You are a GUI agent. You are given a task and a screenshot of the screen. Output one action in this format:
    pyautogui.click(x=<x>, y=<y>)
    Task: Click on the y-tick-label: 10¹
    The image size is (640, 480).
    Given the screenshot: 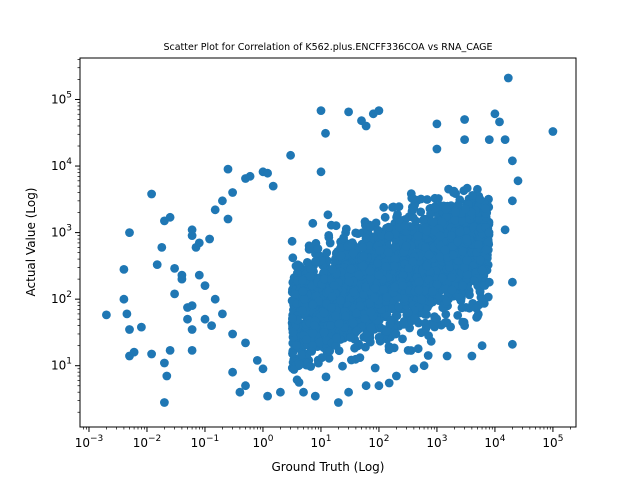 What is the action you would take?
    pyautogui.click(x=61, y=365)
    